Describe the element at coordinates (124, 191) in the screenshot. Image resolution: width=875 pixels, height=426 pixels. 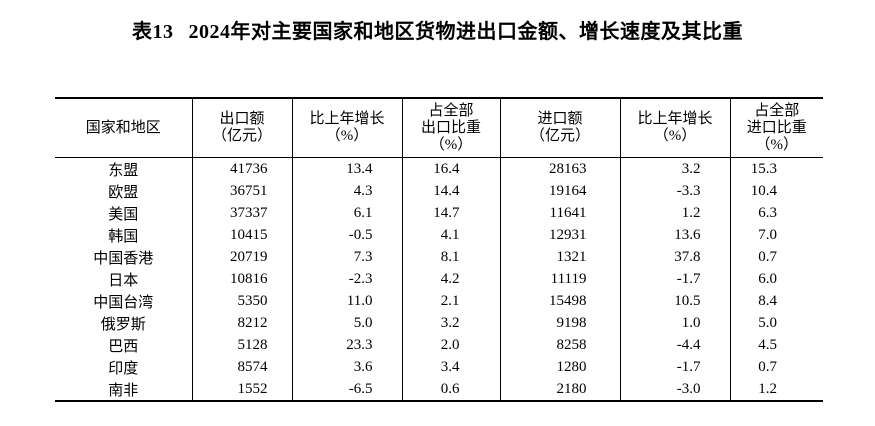
I see `region-cell: 欧盟` at that location.